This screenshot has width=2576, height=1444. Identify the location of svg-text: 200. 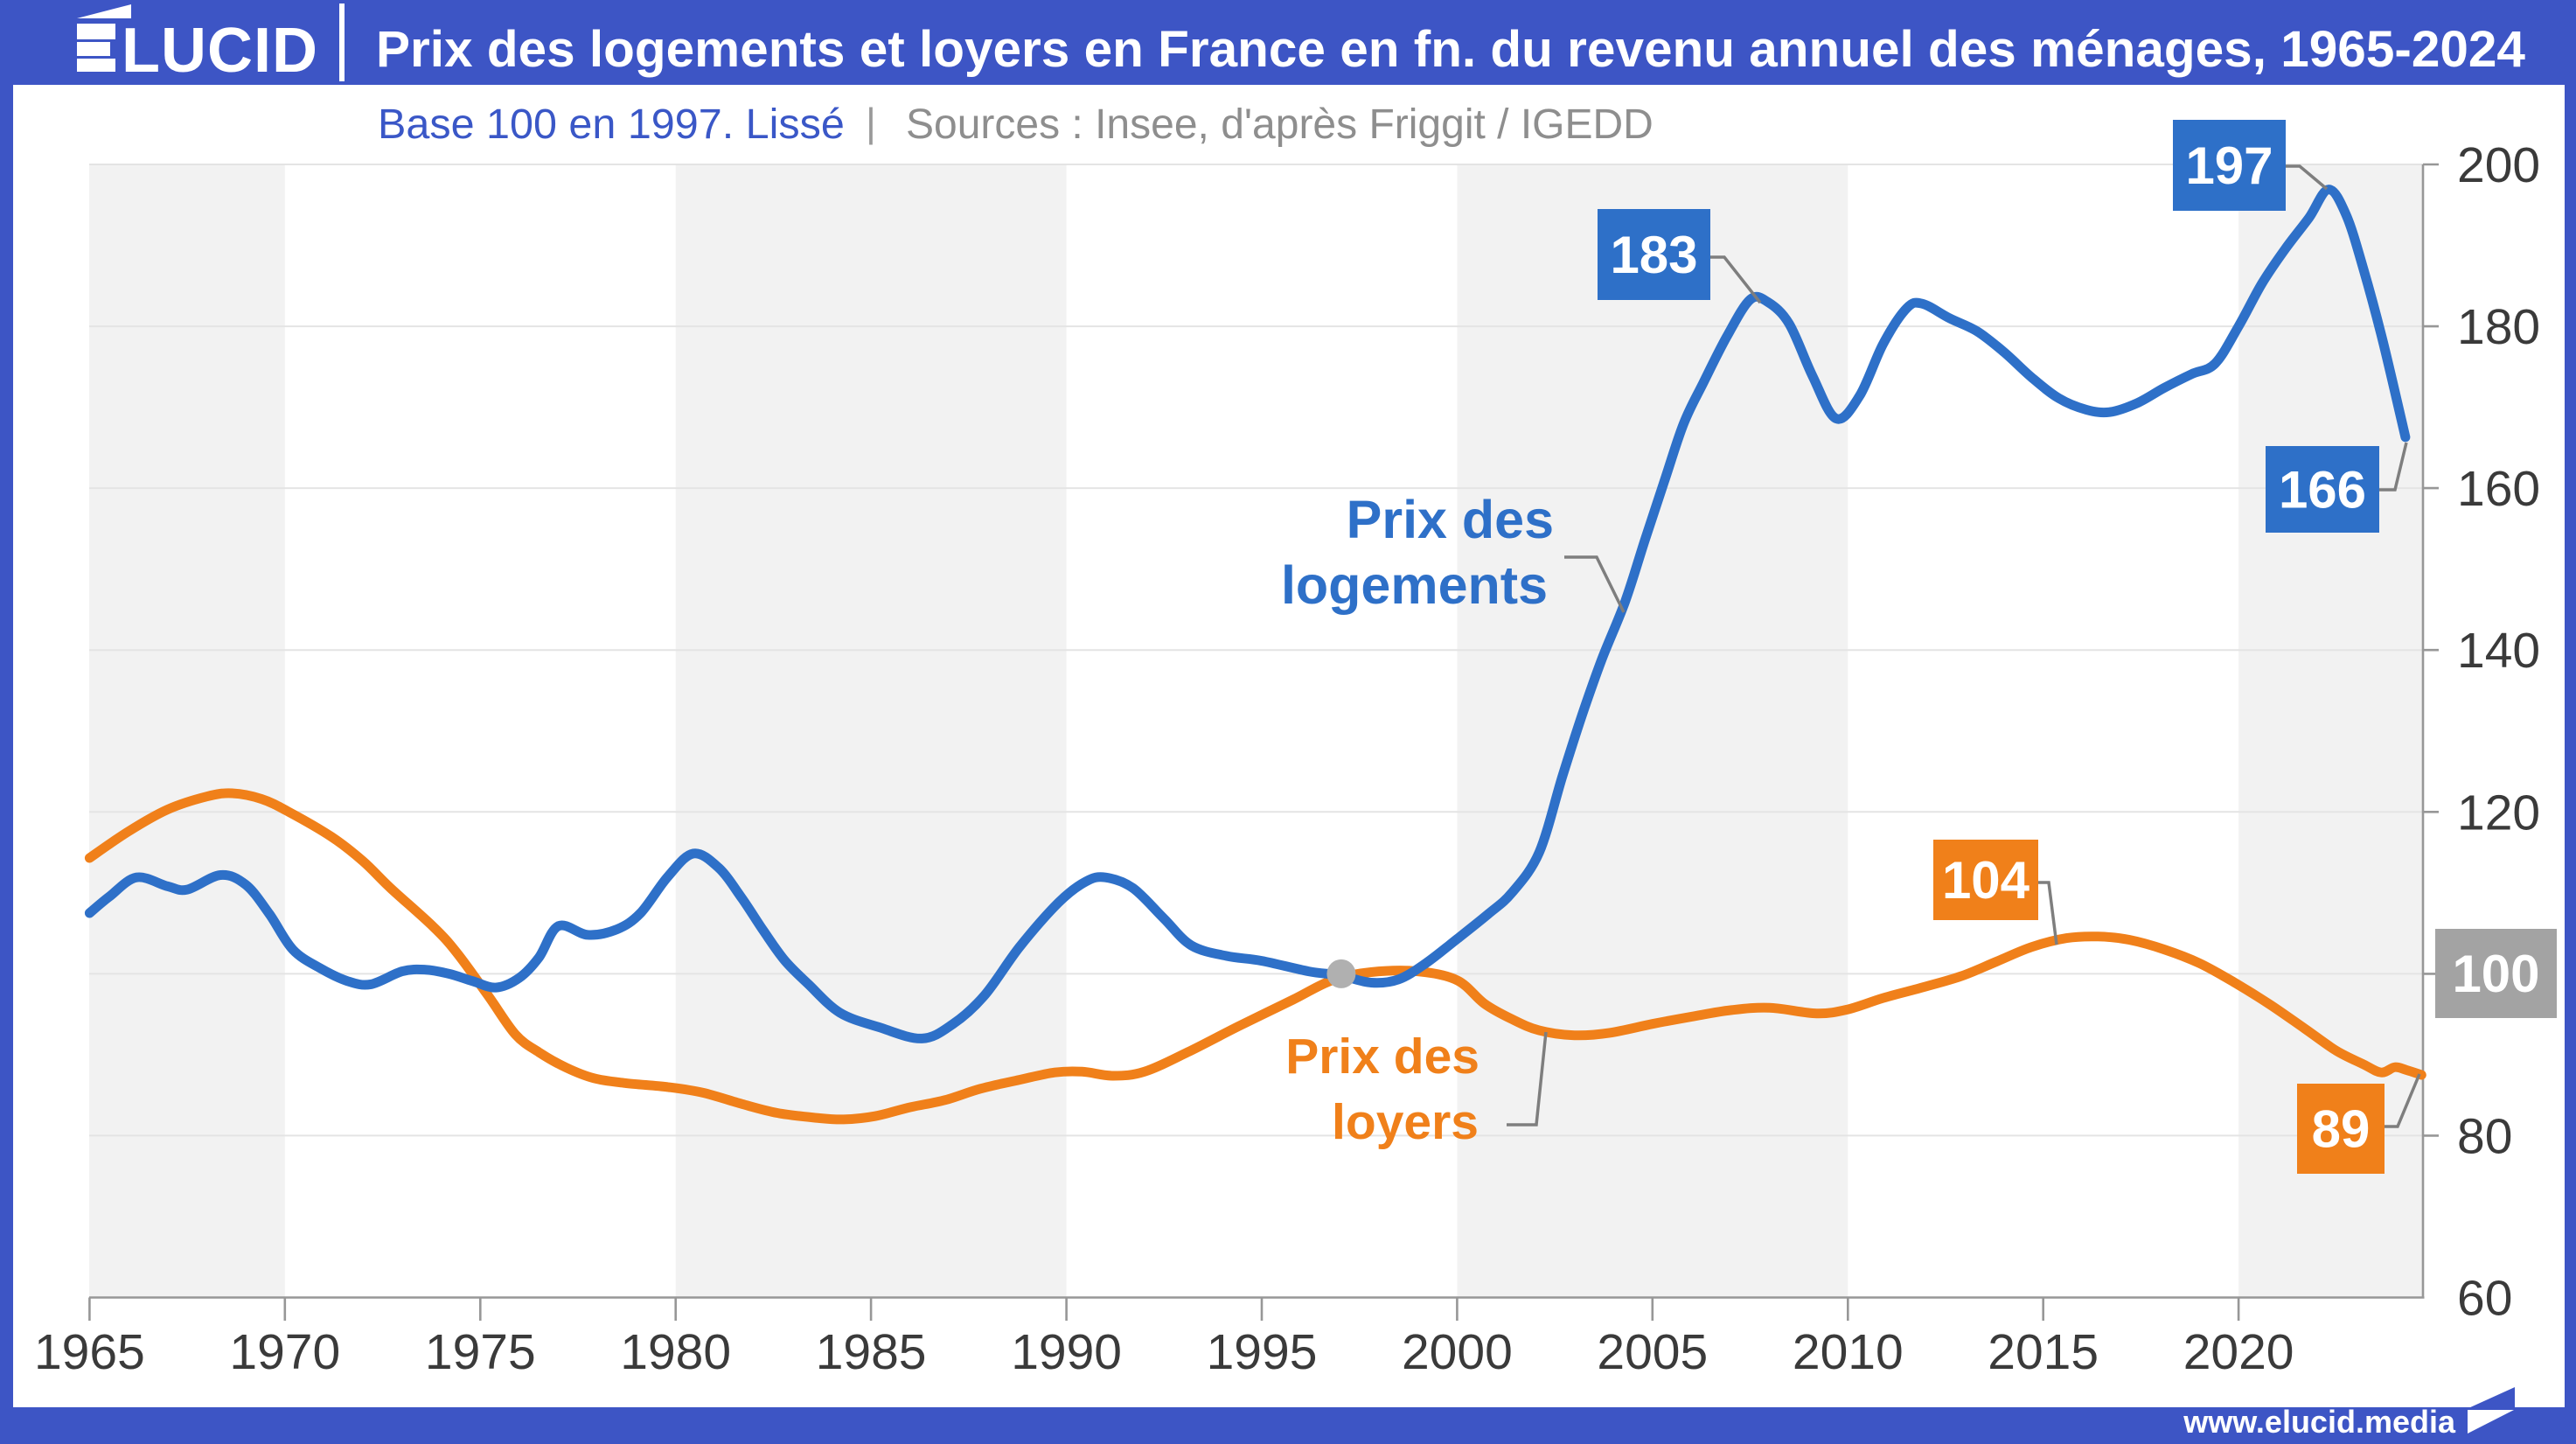
(2498, 165).